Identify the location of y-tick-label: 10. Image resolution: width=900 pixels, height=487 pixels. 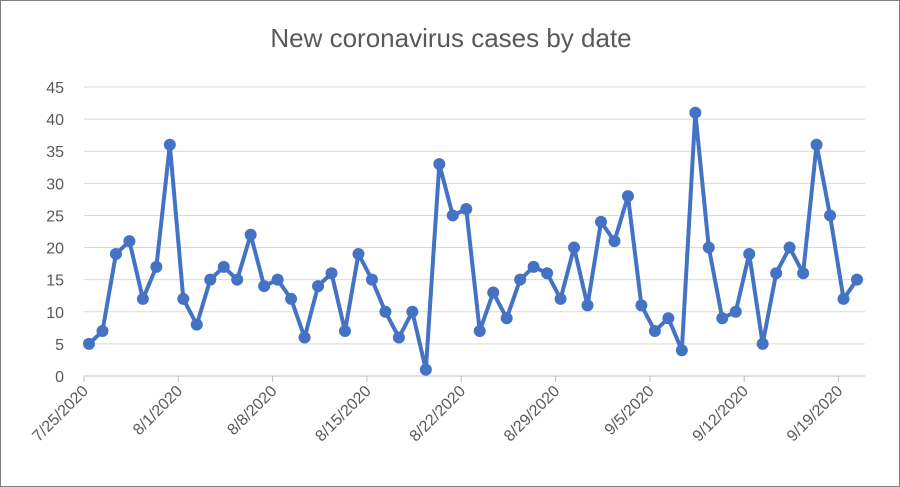
(55, 313).